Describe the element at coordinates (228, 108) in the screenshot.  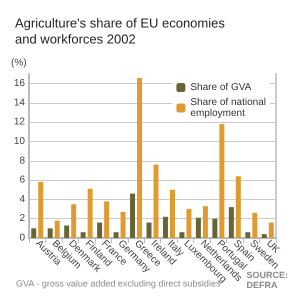
I see `legend-label: Share of national employment` at that location.